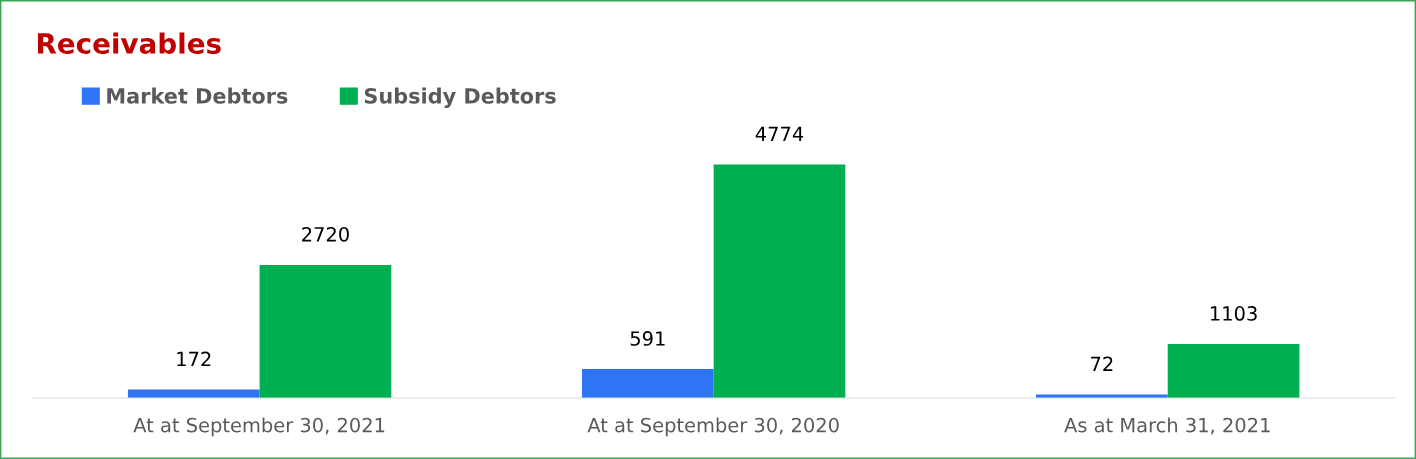 The image size is (1416, 459). Describe the element at coordinates (460, 97) in the screenshot. I see `legend-label: Subsidy Debtors` at that location.